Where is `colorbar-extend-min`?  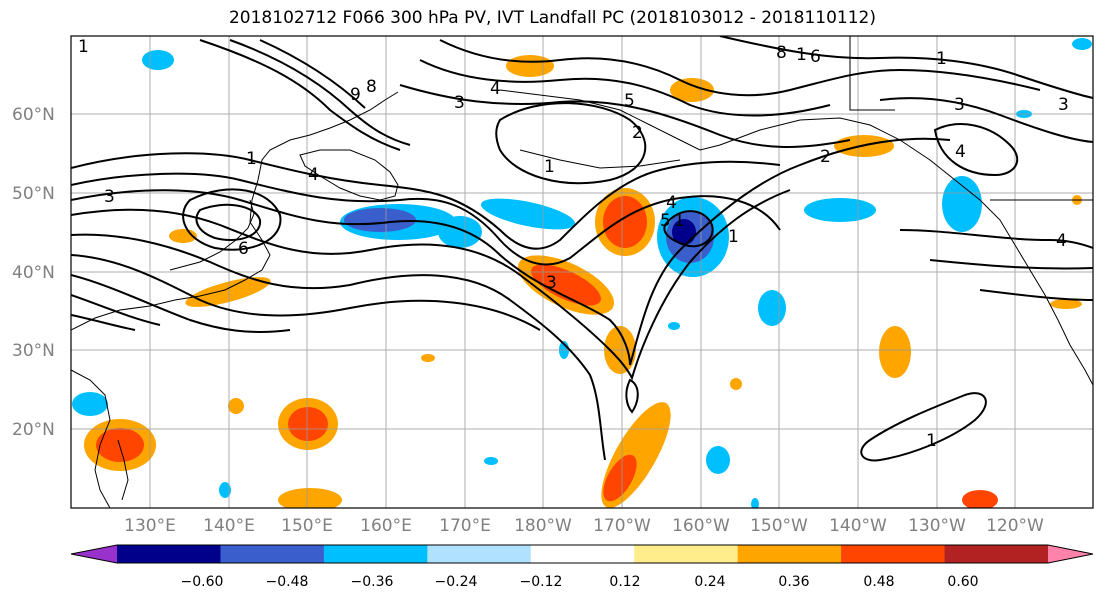
colorbar-extend-min is located at coordinates (94, 554).